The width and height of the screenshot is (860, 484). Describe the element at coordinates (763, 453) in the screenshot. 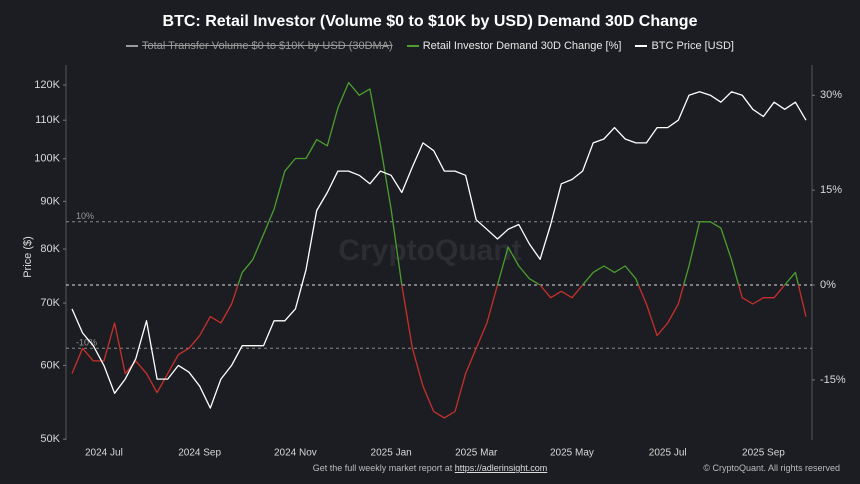

I see `x-tick-label: 2025 Sep` at that location.